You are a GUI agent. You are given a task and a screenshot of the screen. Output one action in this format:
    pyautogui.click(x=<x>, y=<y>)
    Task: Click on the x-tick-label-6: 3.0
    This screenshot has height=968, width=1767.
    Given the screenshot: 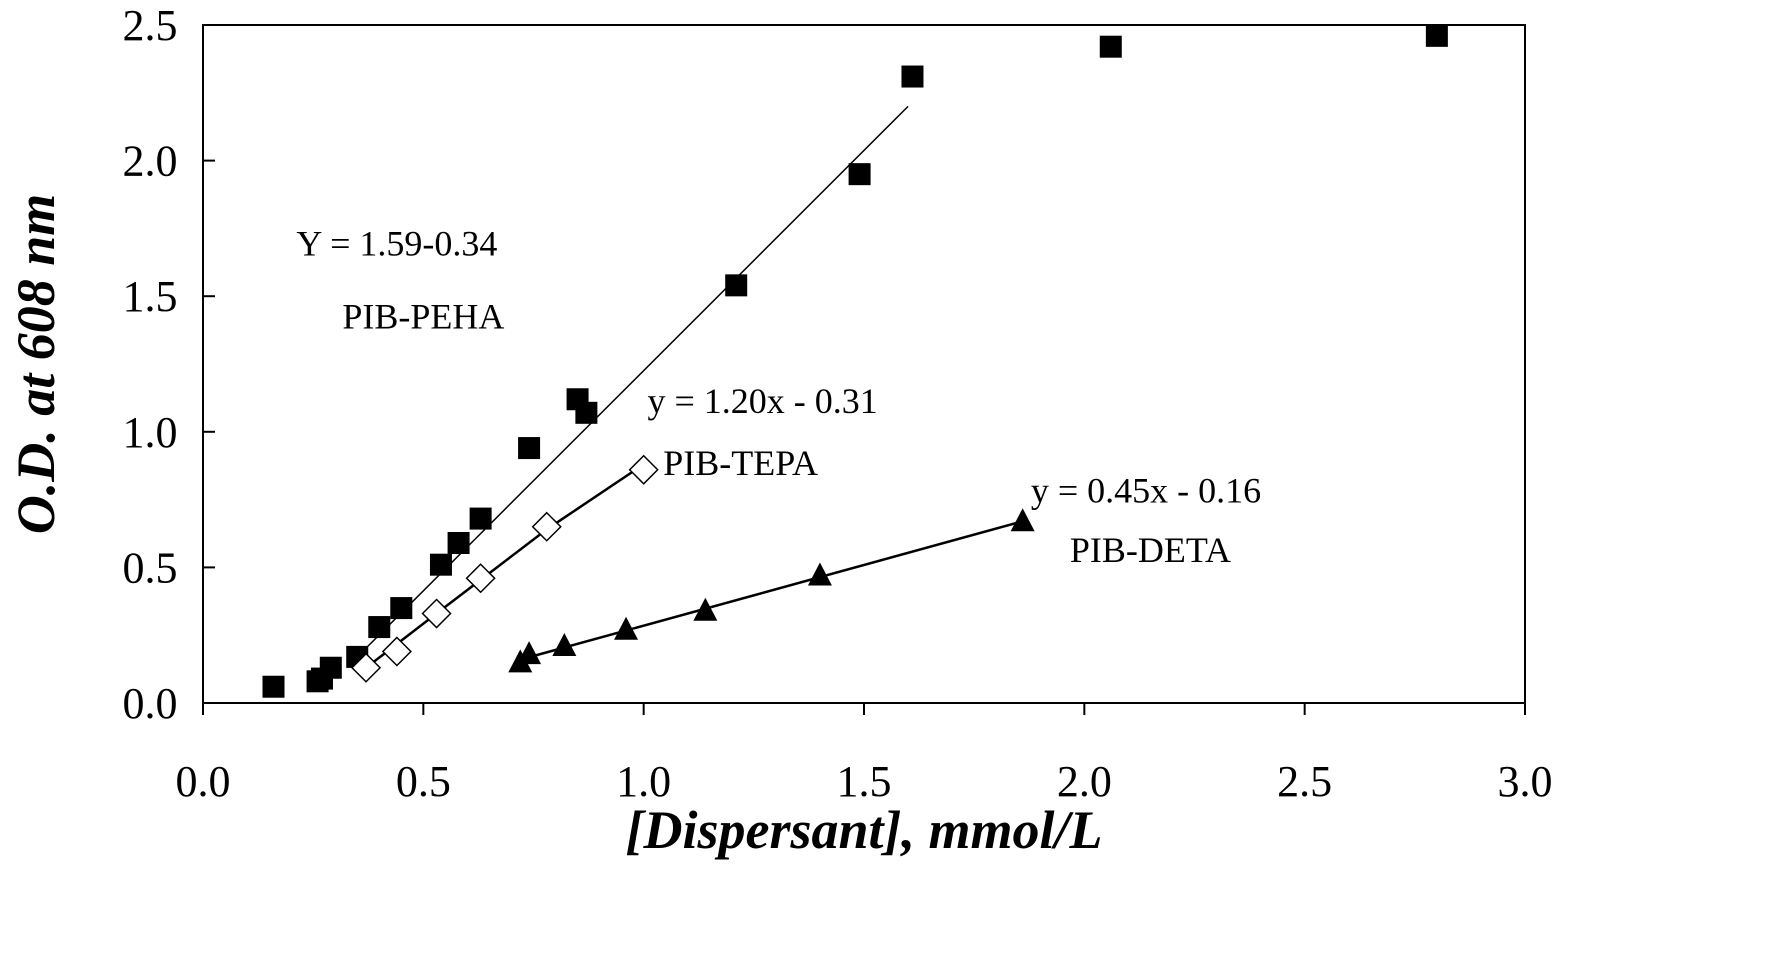 What is the action you would take?
    pyautogui.click(x=1525, y=781)
    